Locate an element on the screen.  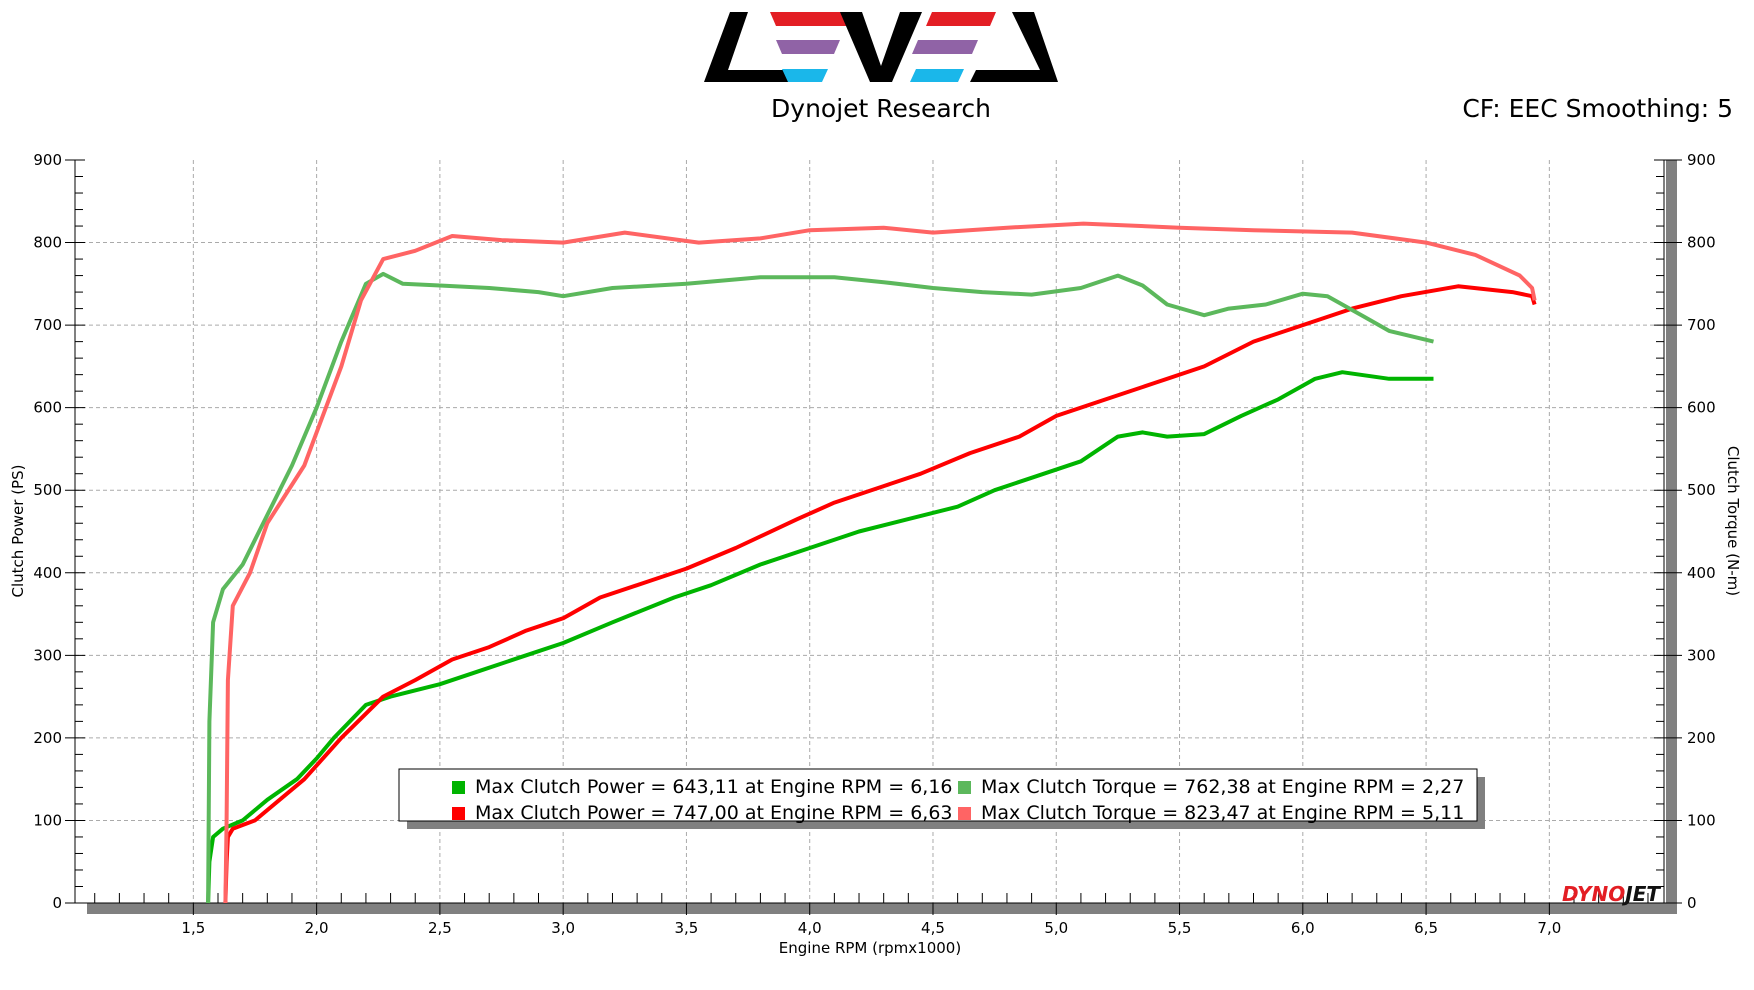
y2-tick-label: 900 is located at coordinates (1701, 160).